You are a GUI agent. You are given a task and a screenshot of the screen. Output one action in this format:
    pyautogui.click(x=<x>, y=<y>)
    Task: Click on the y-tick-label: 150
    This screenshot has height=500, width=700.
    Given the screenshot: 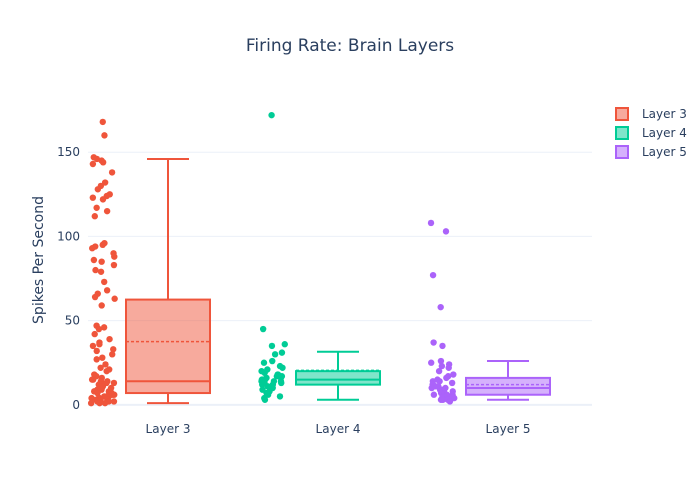 What is the action you would take?
    pyautogui.click(x=68, y=152)
    